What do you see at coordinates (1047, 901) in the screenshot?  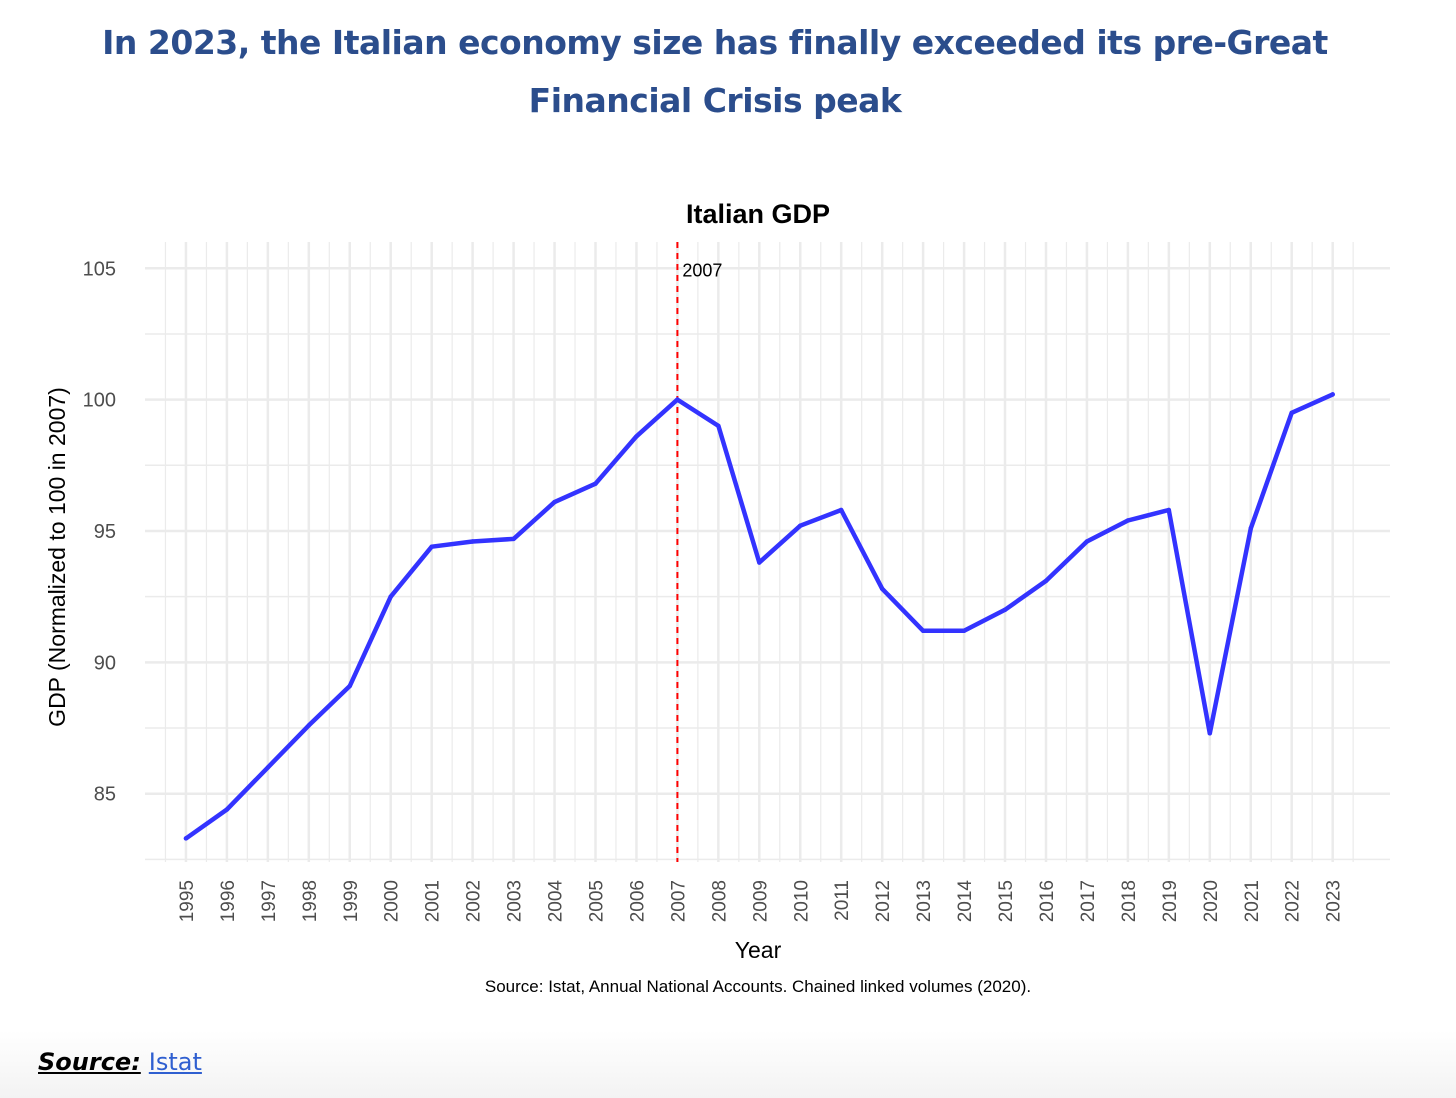 I see `x-tick-label: 2016` at bounding box center [1047, 901].